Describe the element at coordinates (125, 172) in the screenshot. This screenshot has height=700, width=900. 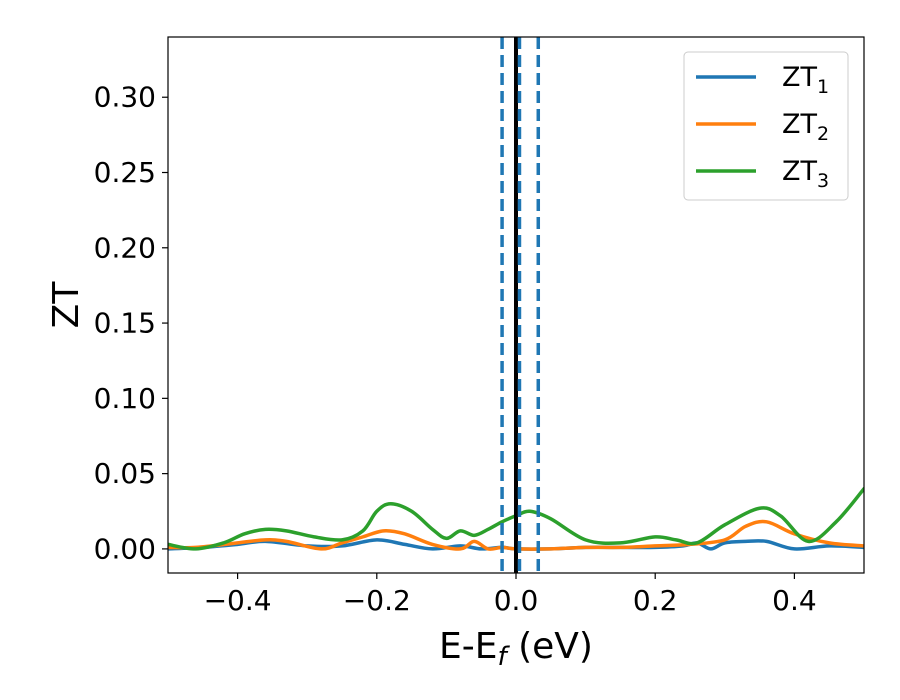
I see `y-tick-label: 0.25` at that location.